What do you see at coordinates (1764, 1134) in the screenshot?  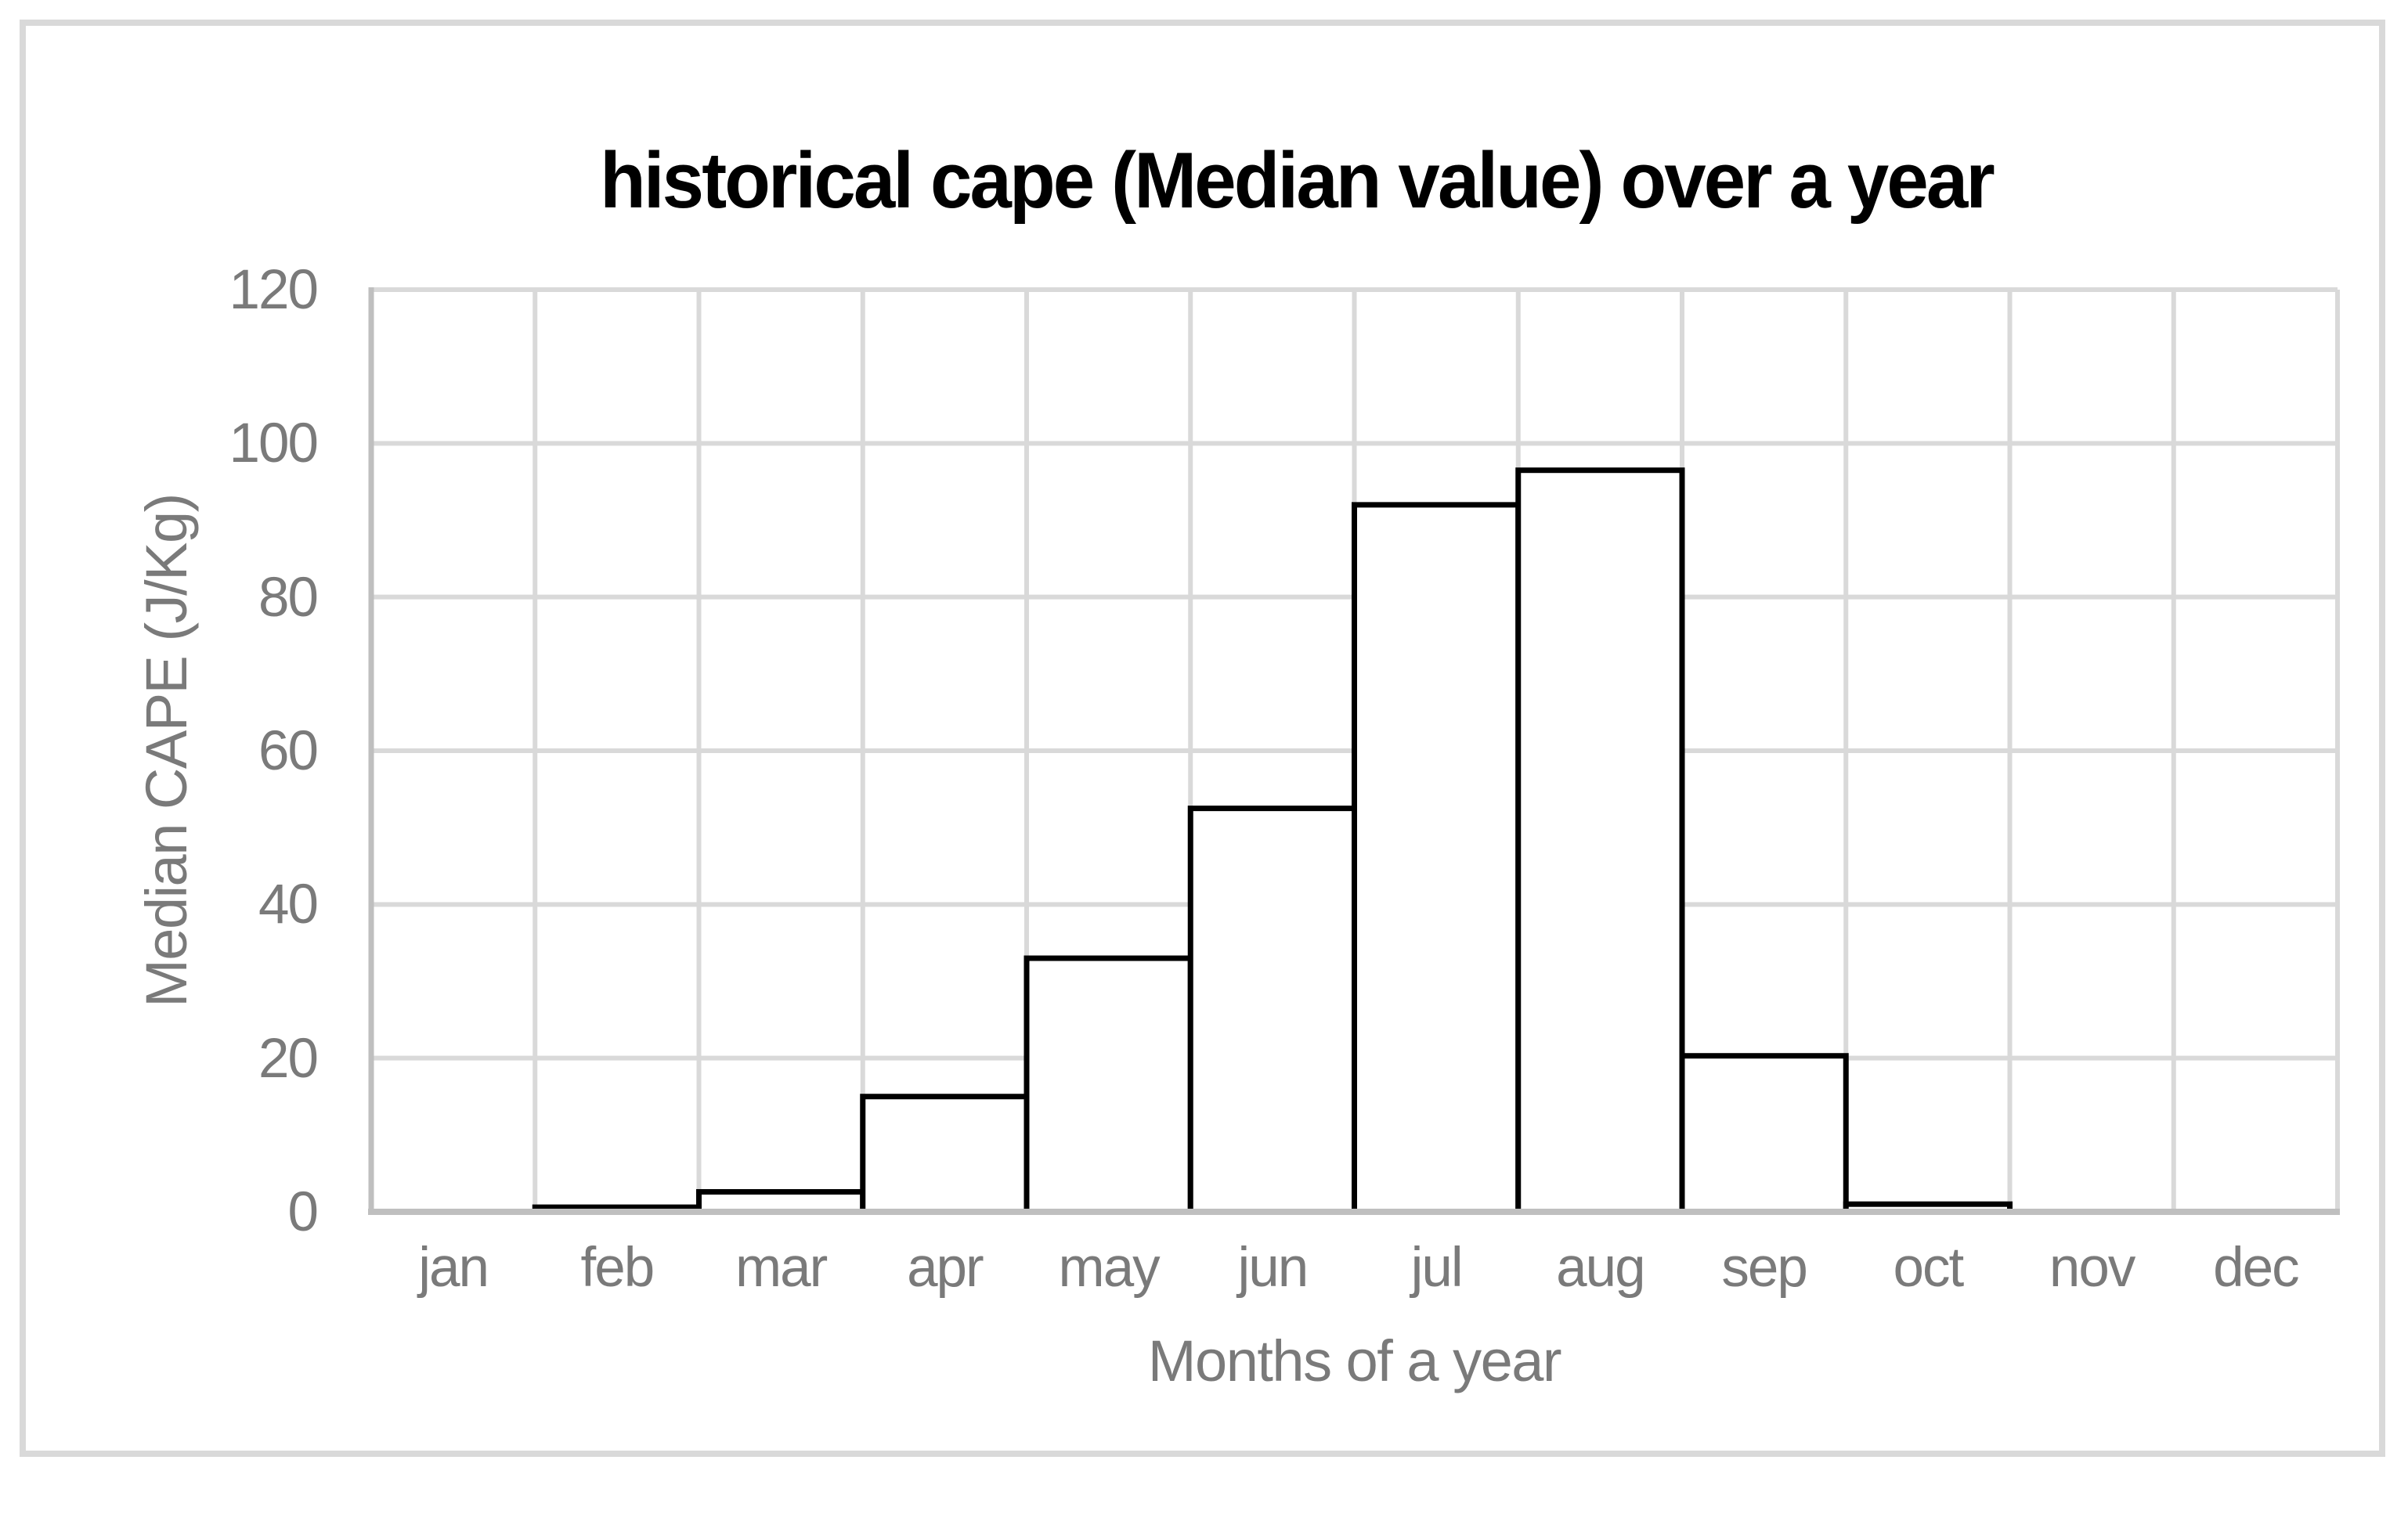 I see `bar-sep` at bounding box center [1764, 1134].